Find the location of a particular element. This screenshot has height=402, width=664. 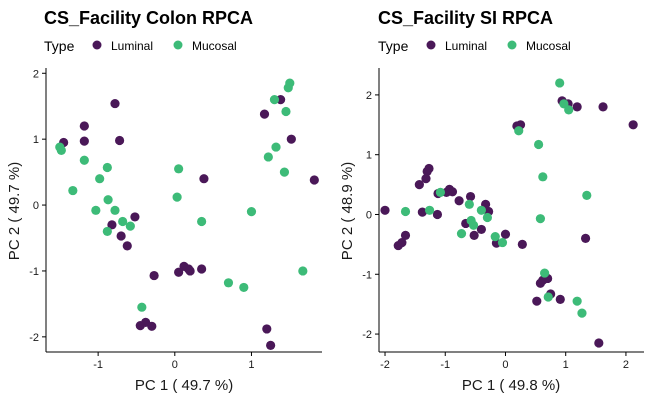

colon-y-tick-label: 1 is located at coordinates (36, 140).